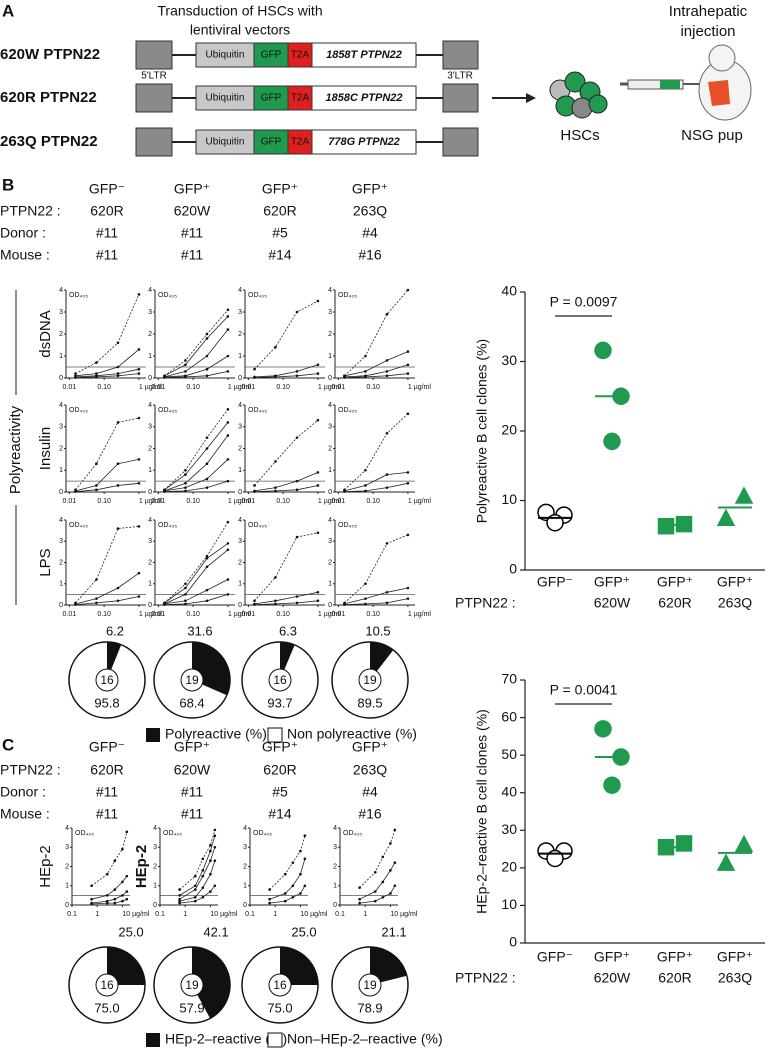  Describe the element at coordinates (509, 499) in the screenshot. I see `y-tick-label: 10` at that location.